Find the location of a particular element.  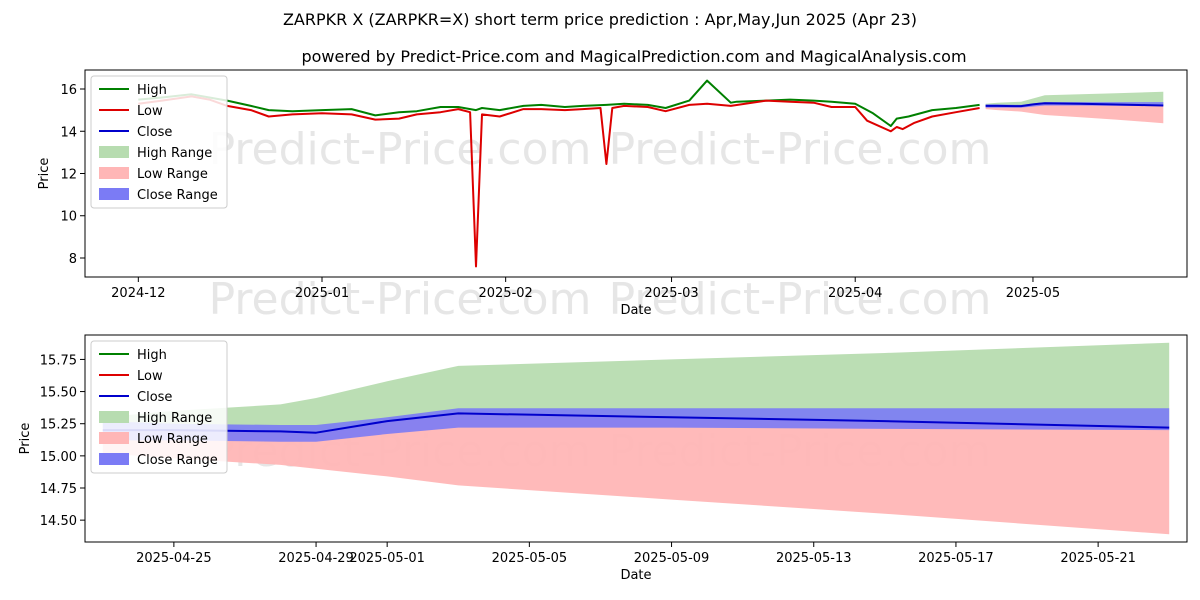

x-tick-label: 2025-05-05 is located at coordinates (530, 558).